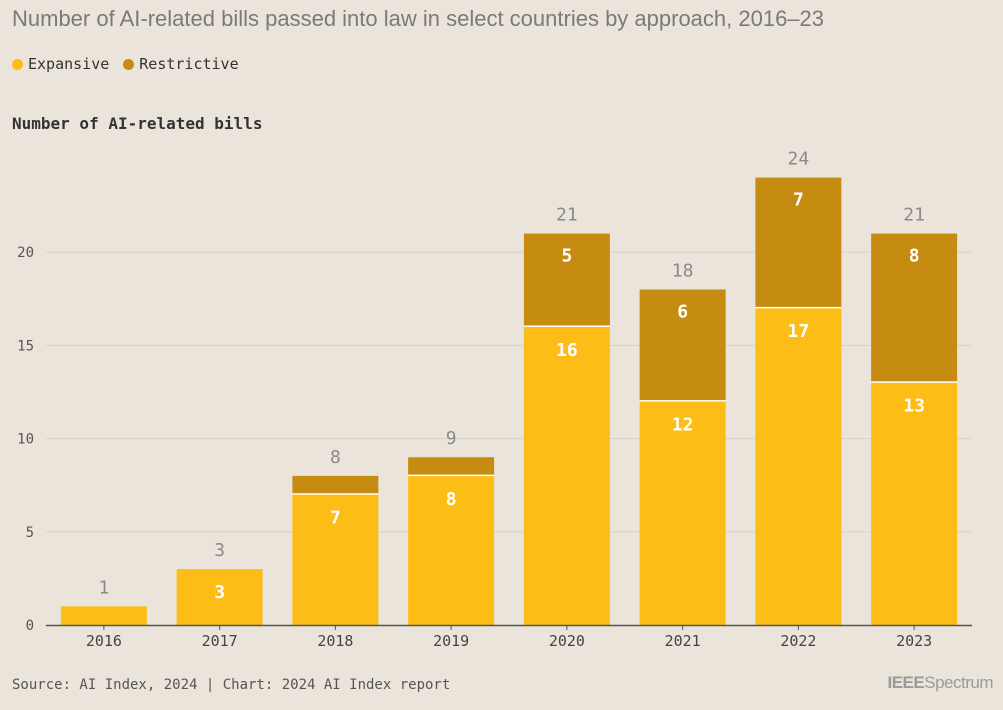  What do you see at coordinates (958, 682) in the screenshot?
I see `brand-logo-light: Spectrum` at bounding box center [958, 682].